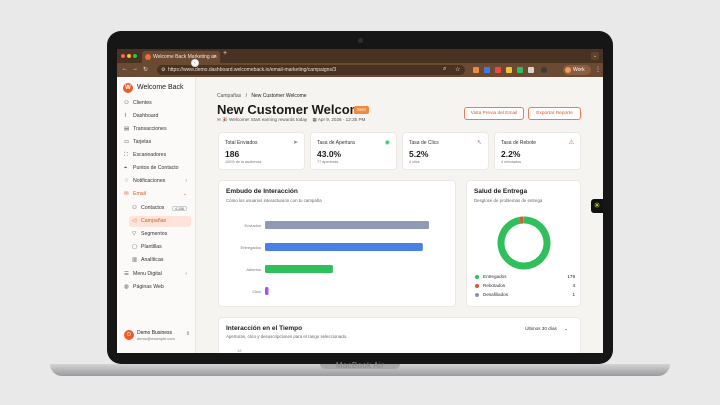 Image resolution: width=720 pixels, height=405 pixels. What do you see at coordinates (129, 335) in the screenshot?
I see `avatar: D` at bounding box center [129, 335].